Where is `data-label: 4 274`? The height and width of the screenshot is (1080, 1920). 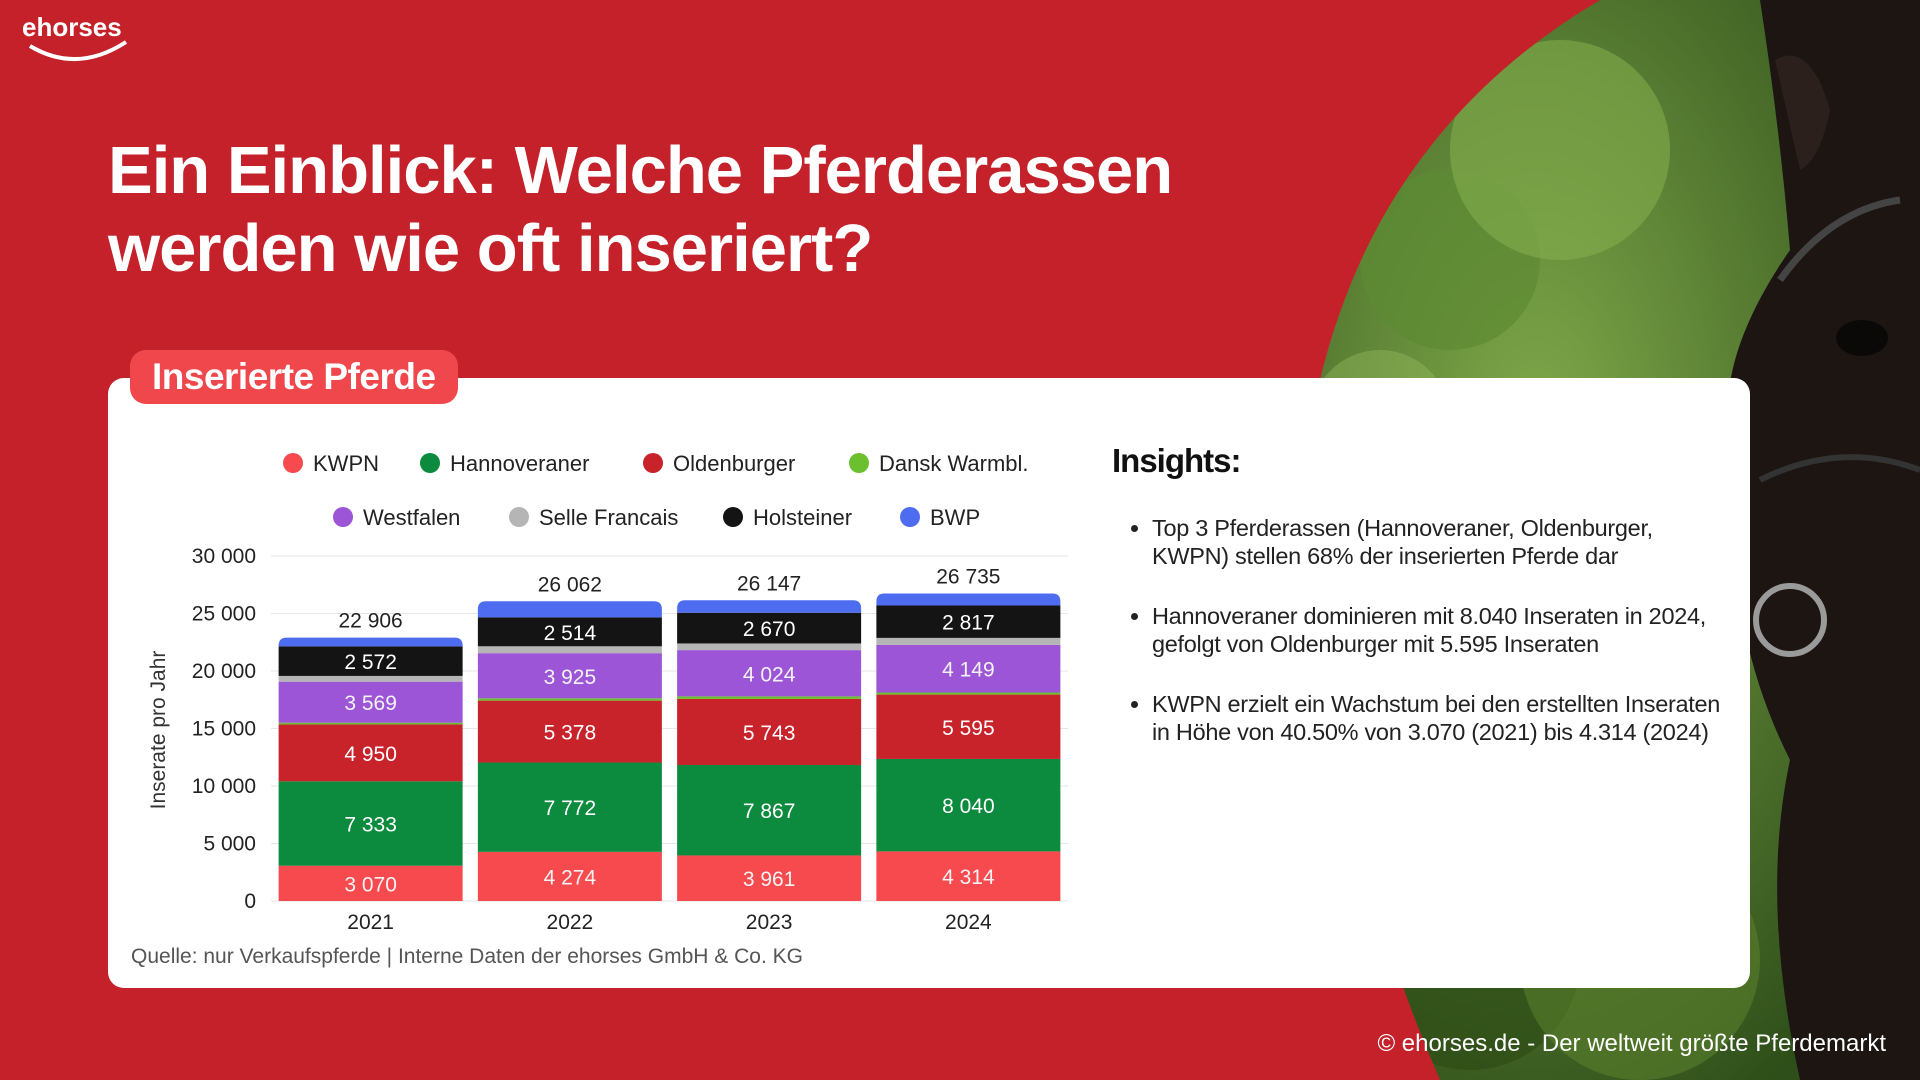
data-label: 4 274 is located at coordinates (570, 877).